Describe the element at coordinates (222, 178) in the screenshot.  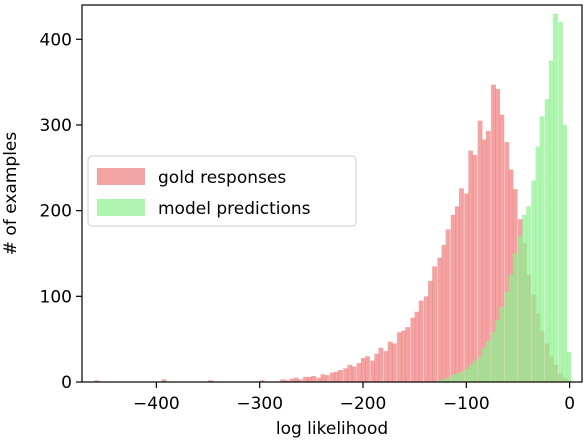
I see `legend-label-gold-responses: gold responses` at that location.